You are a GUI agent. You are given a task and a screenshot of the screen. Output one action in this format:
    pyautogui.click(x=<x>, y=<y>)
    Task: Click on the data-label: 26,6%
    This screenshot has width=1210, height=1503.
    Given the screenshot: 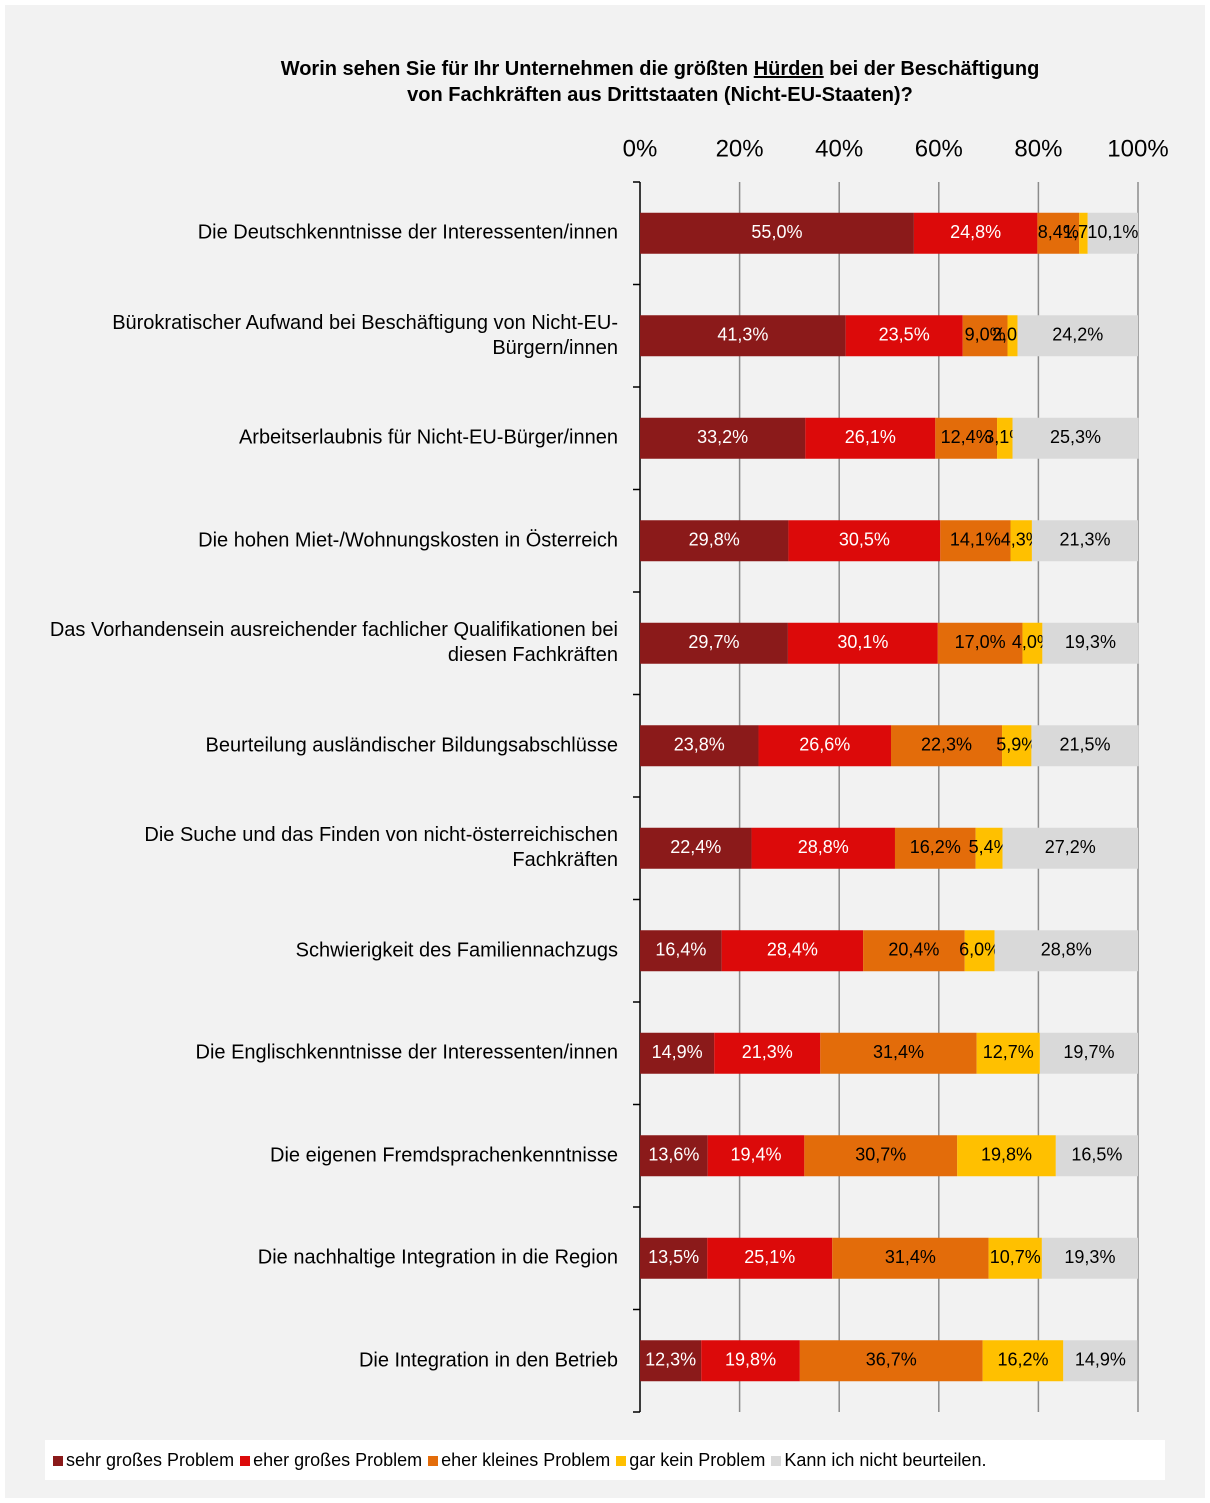 What is the action you would take?
    pyautogui.click(x=824, y=745)
    